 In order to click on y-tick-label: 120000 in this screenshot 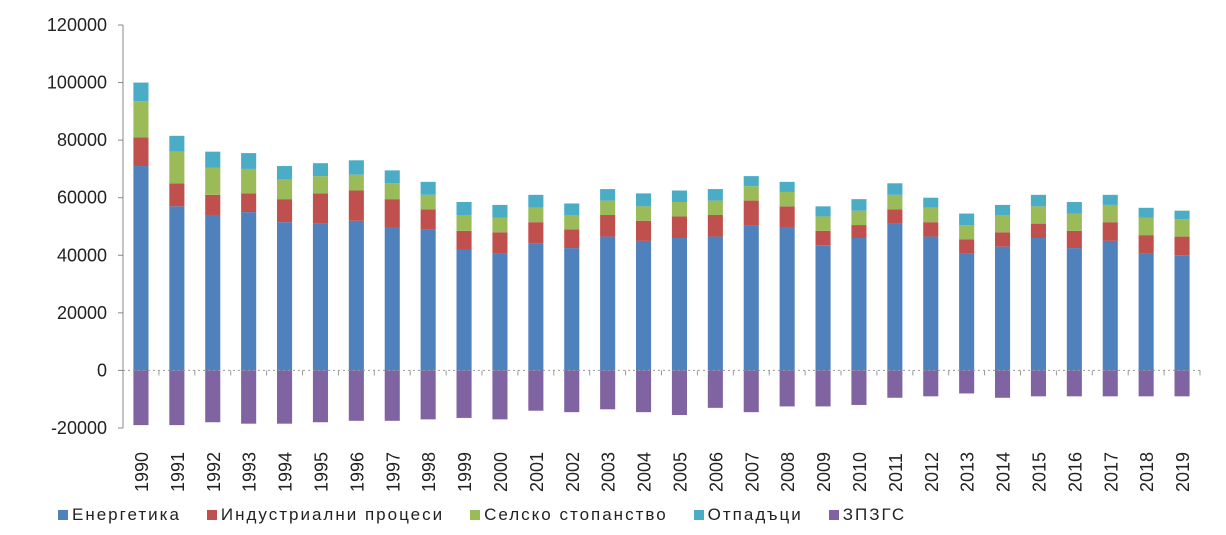, I will do `click(77, 25)`.